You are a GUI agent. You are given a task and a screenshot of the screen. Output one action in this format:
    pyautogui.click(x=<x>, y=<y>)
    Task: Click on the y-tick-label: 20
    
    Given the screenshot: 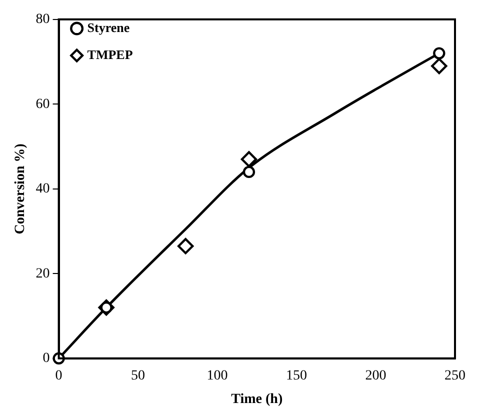 What is the action you would take?
    pyautogui.click(x=43, y=274)
    